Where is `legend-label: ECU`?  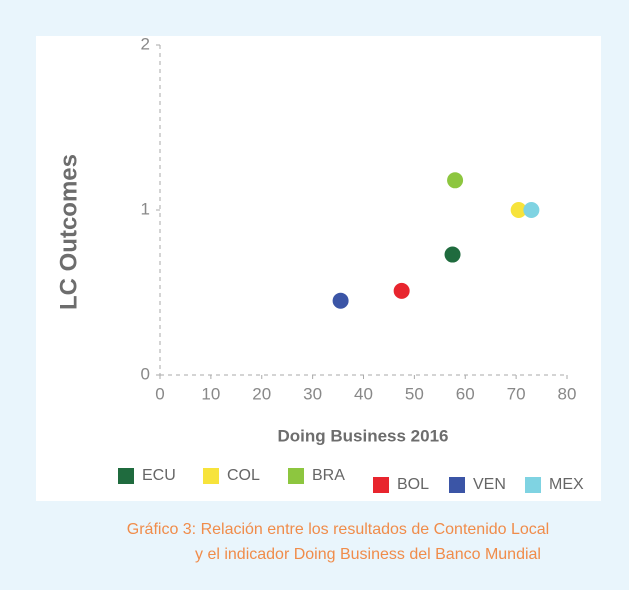
legend-label: ECU is located at coordinates (159, 475).